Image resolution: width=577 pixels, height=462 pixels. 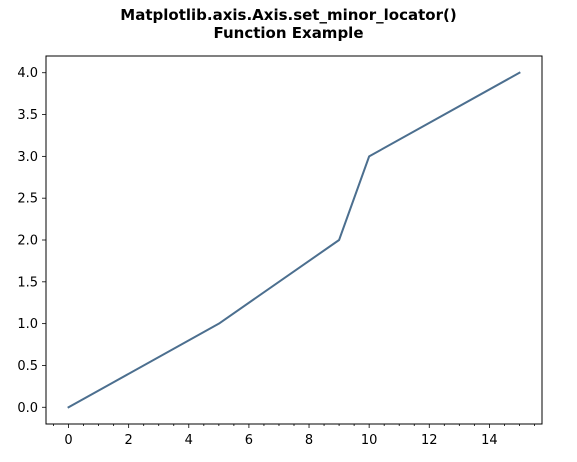 What do you see at coordinates (249, 440) in the screenshot?
I see `x-tick-label: 6` at bounding box center [249, 440].